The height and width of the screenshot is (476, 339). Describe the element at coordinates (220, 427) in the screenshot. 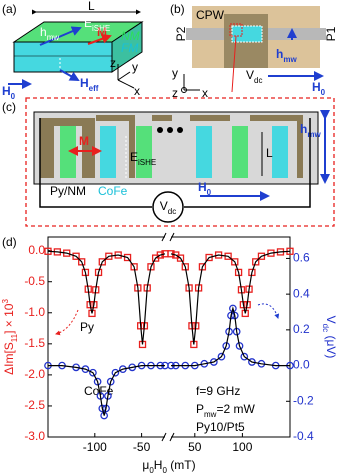

I see `annotation: Py10/Pt5` at that location.